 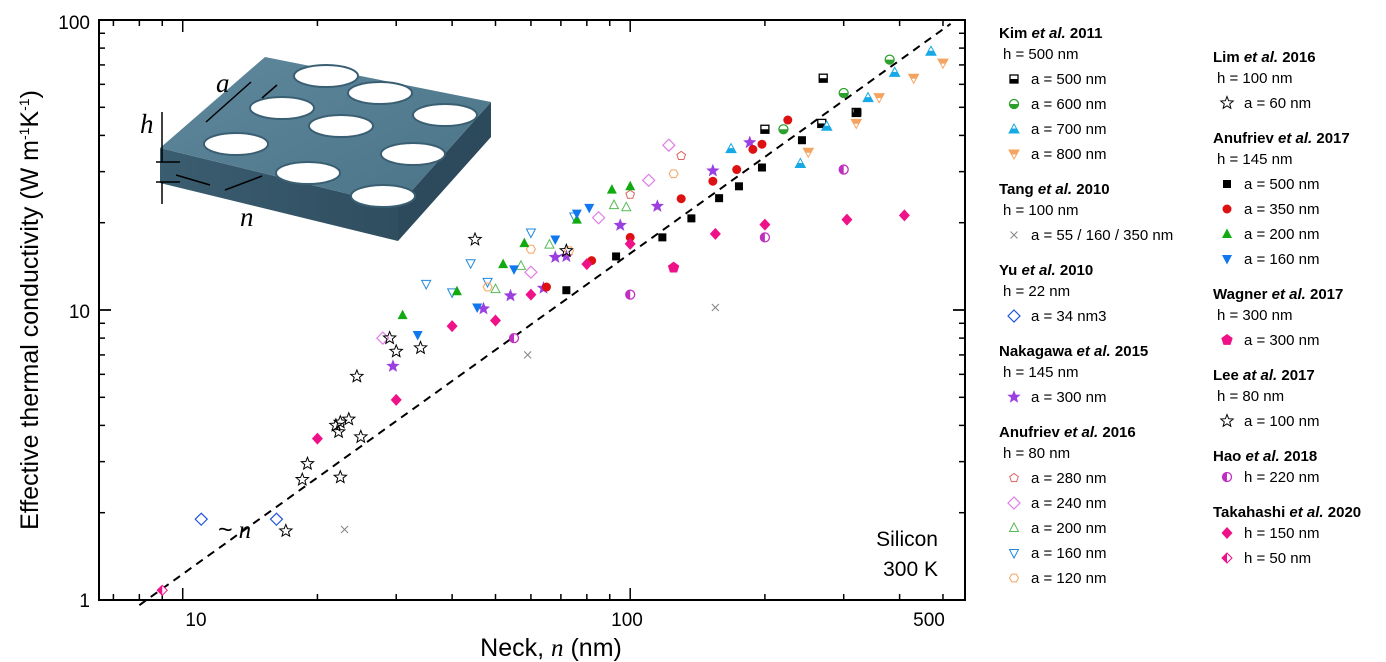 What do you see at coordinates (1068, 578) in the screenshot?
I see `legend-entry: a = 120 nm` at bounding box center [1068, 578].